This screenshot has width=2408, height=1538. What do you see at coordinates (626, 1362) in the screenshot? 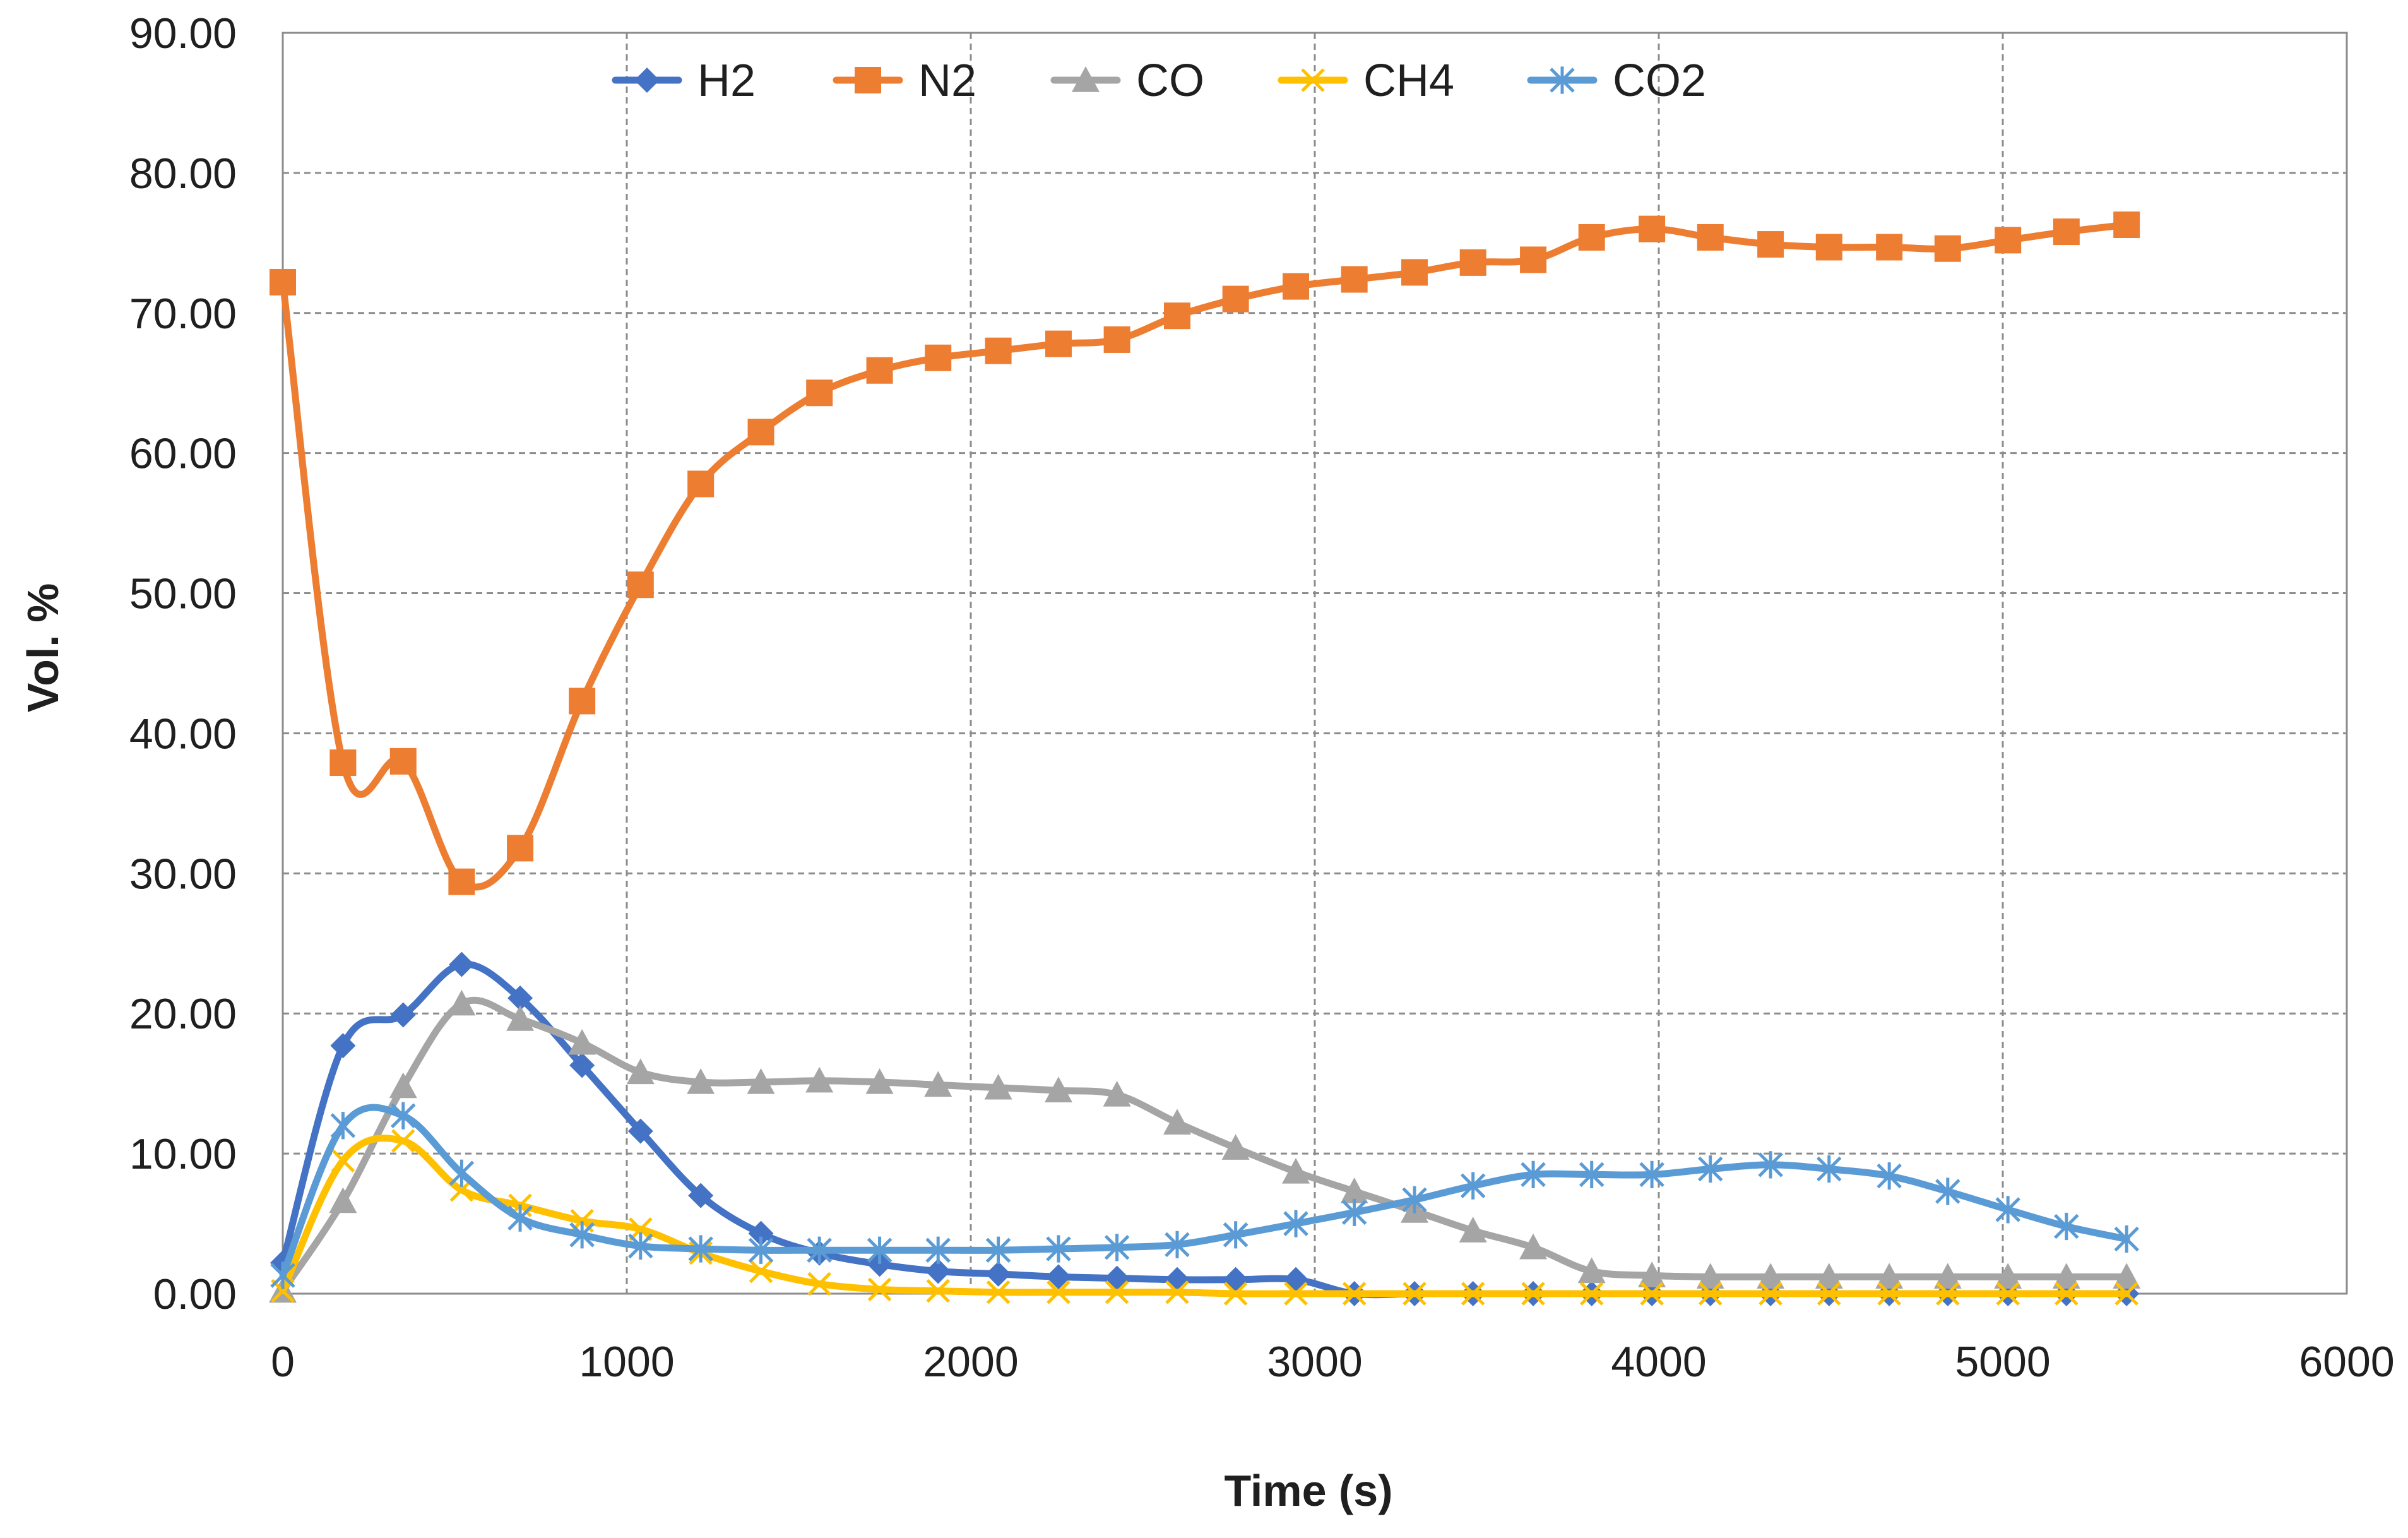
I see `x-tick-label: 1000` at bounding box center [626, 1362].